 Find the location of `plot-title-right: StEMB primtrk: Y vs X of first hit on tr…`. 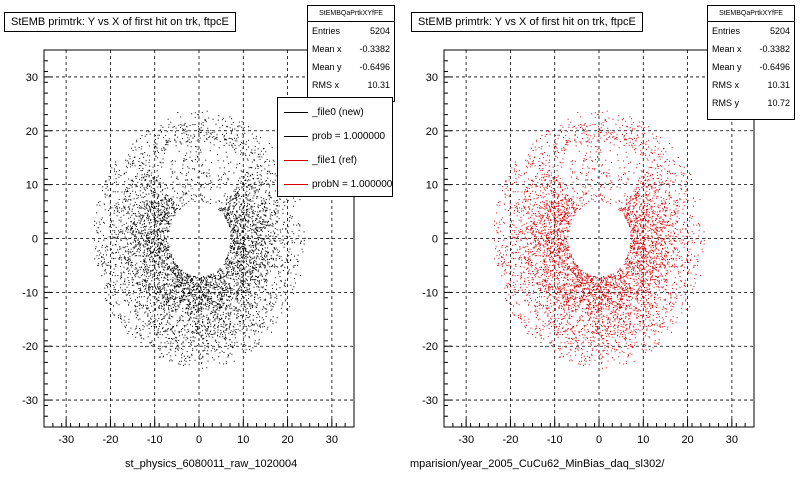

plot-title-right: StEMB primtrk: Y vs X of first hit on tr… is located at coordinates (527, 22).